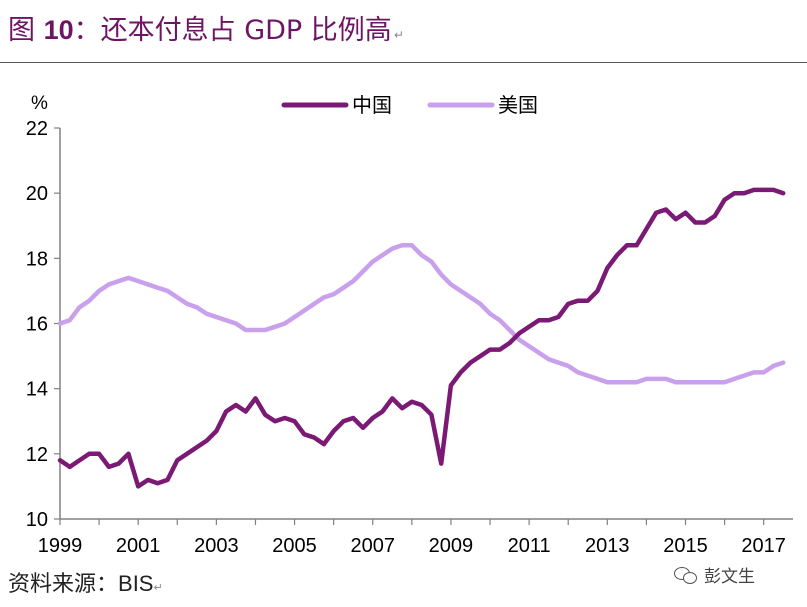  I want to click on y-tick-label: 16, so click(37, 325).